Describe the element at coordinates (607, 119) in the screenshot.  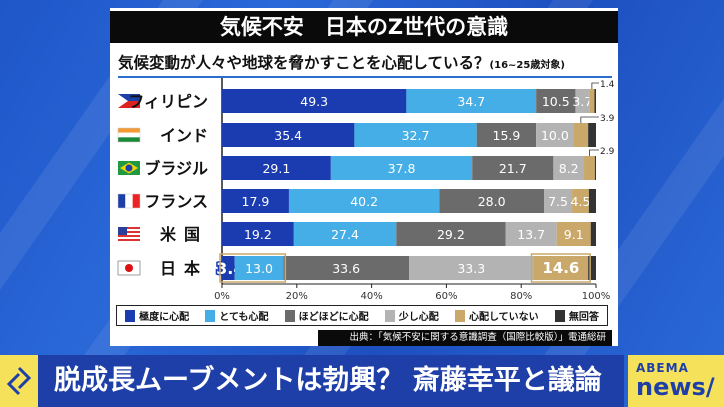
I see `data-label: 3.9` at that location.